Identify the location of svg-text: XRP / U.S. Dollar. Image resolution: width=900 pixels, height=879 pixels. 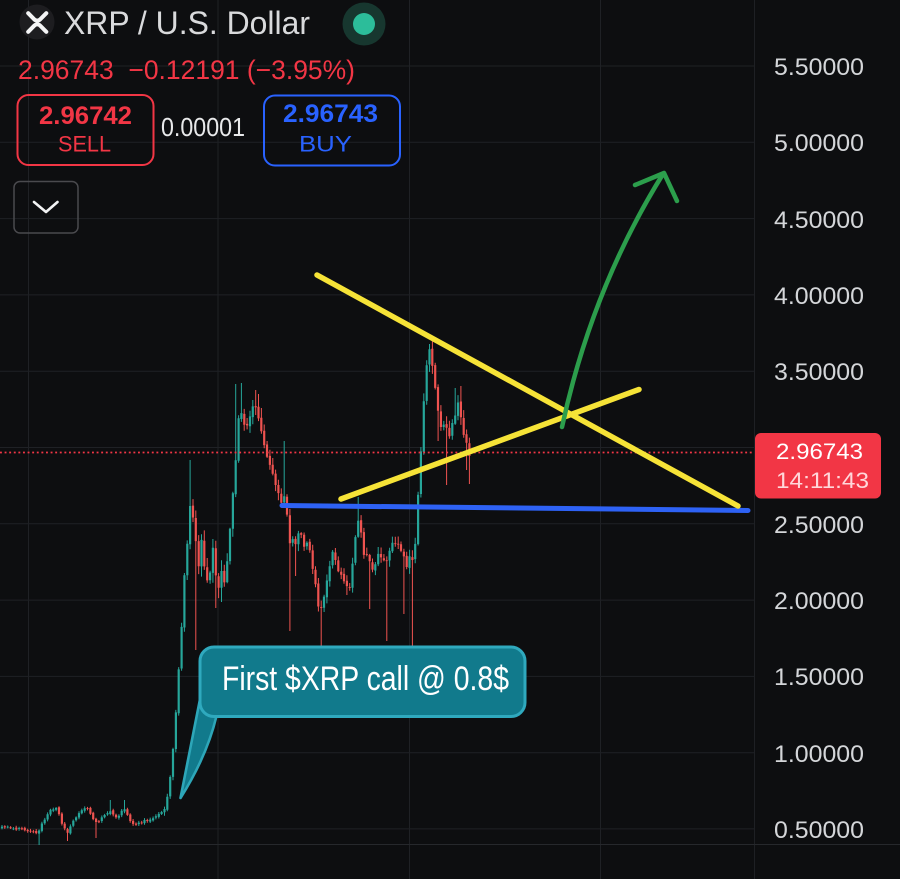
(187, 23).